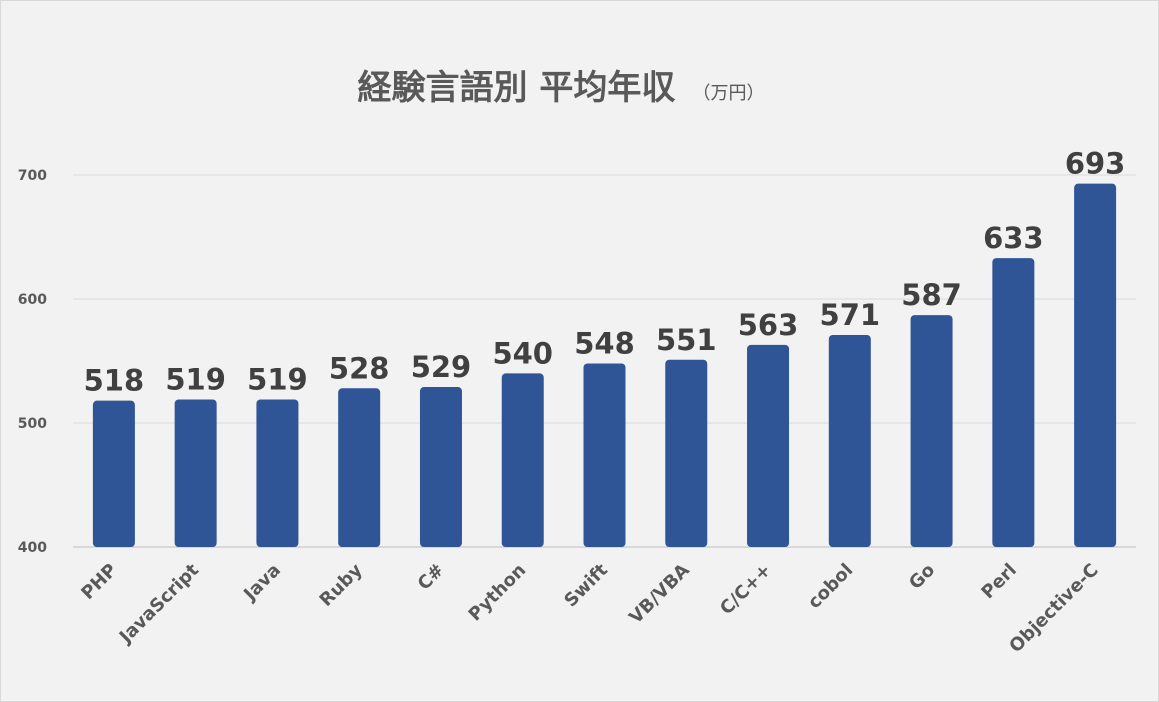 This screenshot has height=702, width=1159. What do you see at coordinates (922, 577) in the screenshot?
I see `x-tick-label: Go` at bounding box center [922, 577].